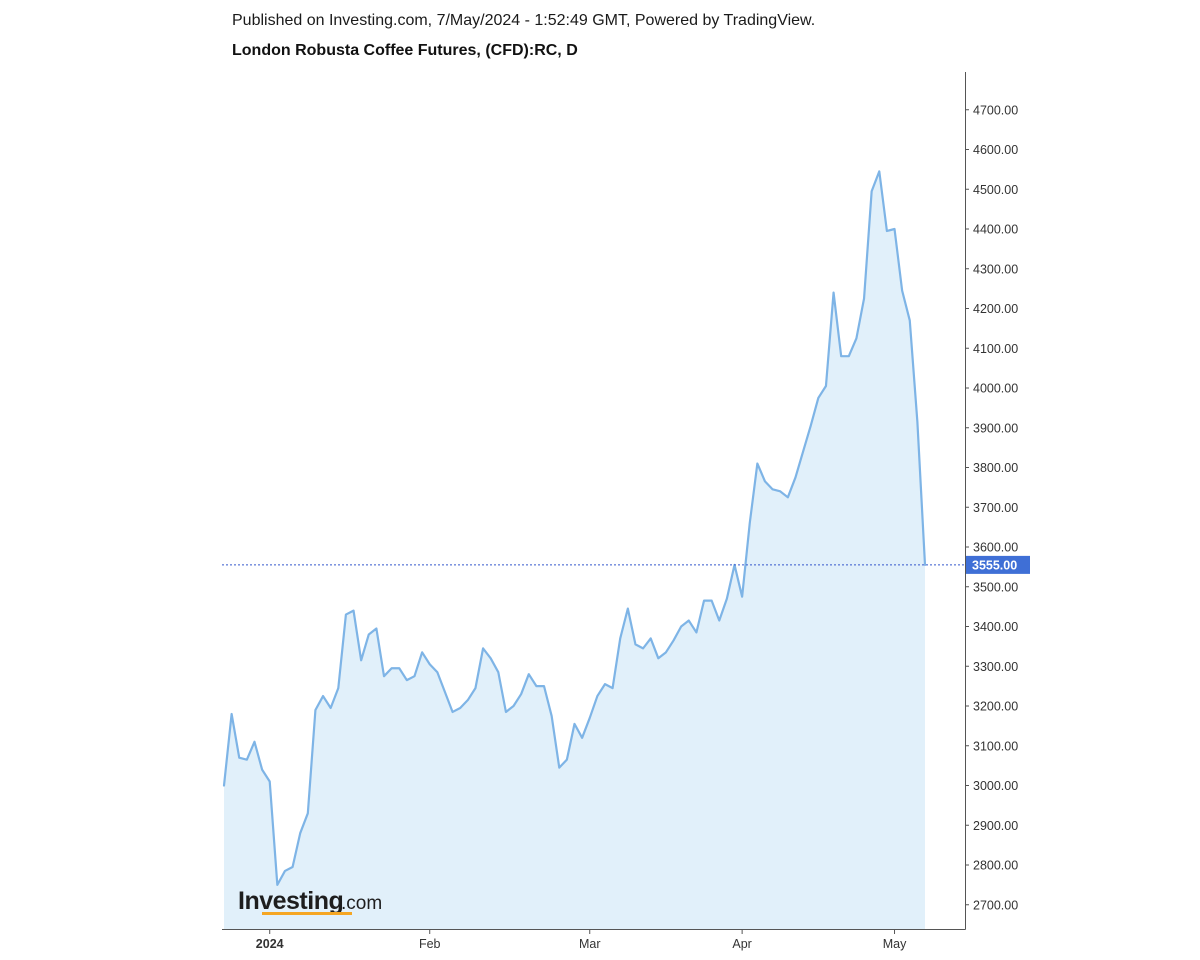 This screenshot has height=960, width=1200. I want to click on y-tick-label: 4400.00, so click(995, 230).